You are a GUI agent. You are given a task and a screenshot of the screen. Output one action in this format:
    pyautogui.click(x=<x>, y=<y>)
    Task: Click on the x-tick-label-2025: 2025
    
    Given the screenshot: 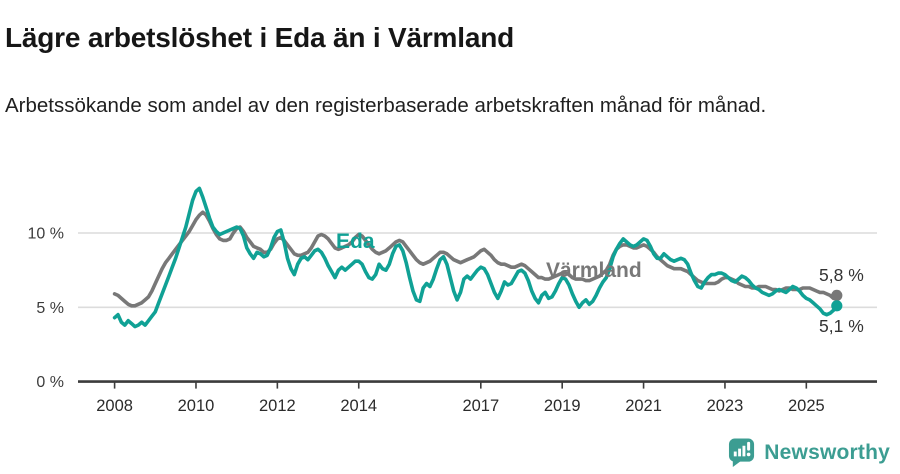 What is the action you would take?
    pyautogui.click(x=806, y=406)
    